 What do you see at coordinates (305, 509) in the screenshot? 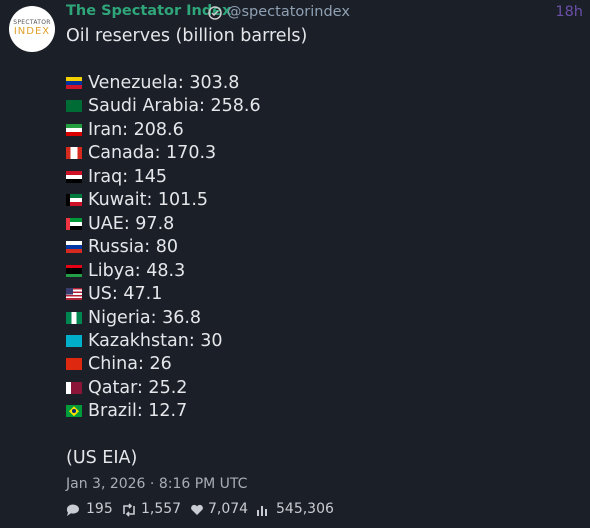
I see `view-count: 545,306` at bounding box center [305, 509].